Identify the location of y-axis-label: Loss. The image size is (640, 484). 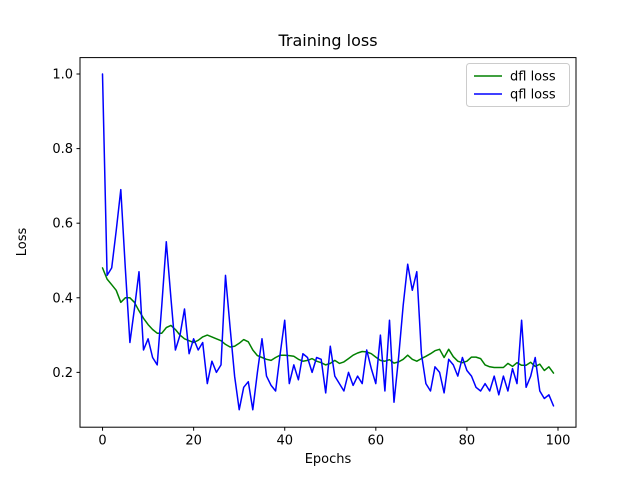
(22, 242).